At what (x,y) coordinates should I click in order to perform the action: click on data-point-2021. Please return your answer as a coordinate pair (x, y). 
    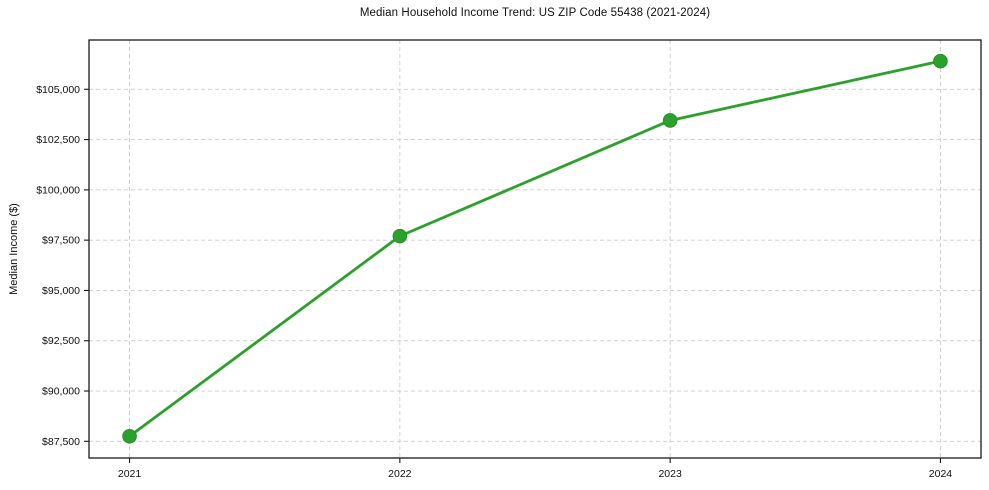
    Looking at the image, I should click on (129, 436).